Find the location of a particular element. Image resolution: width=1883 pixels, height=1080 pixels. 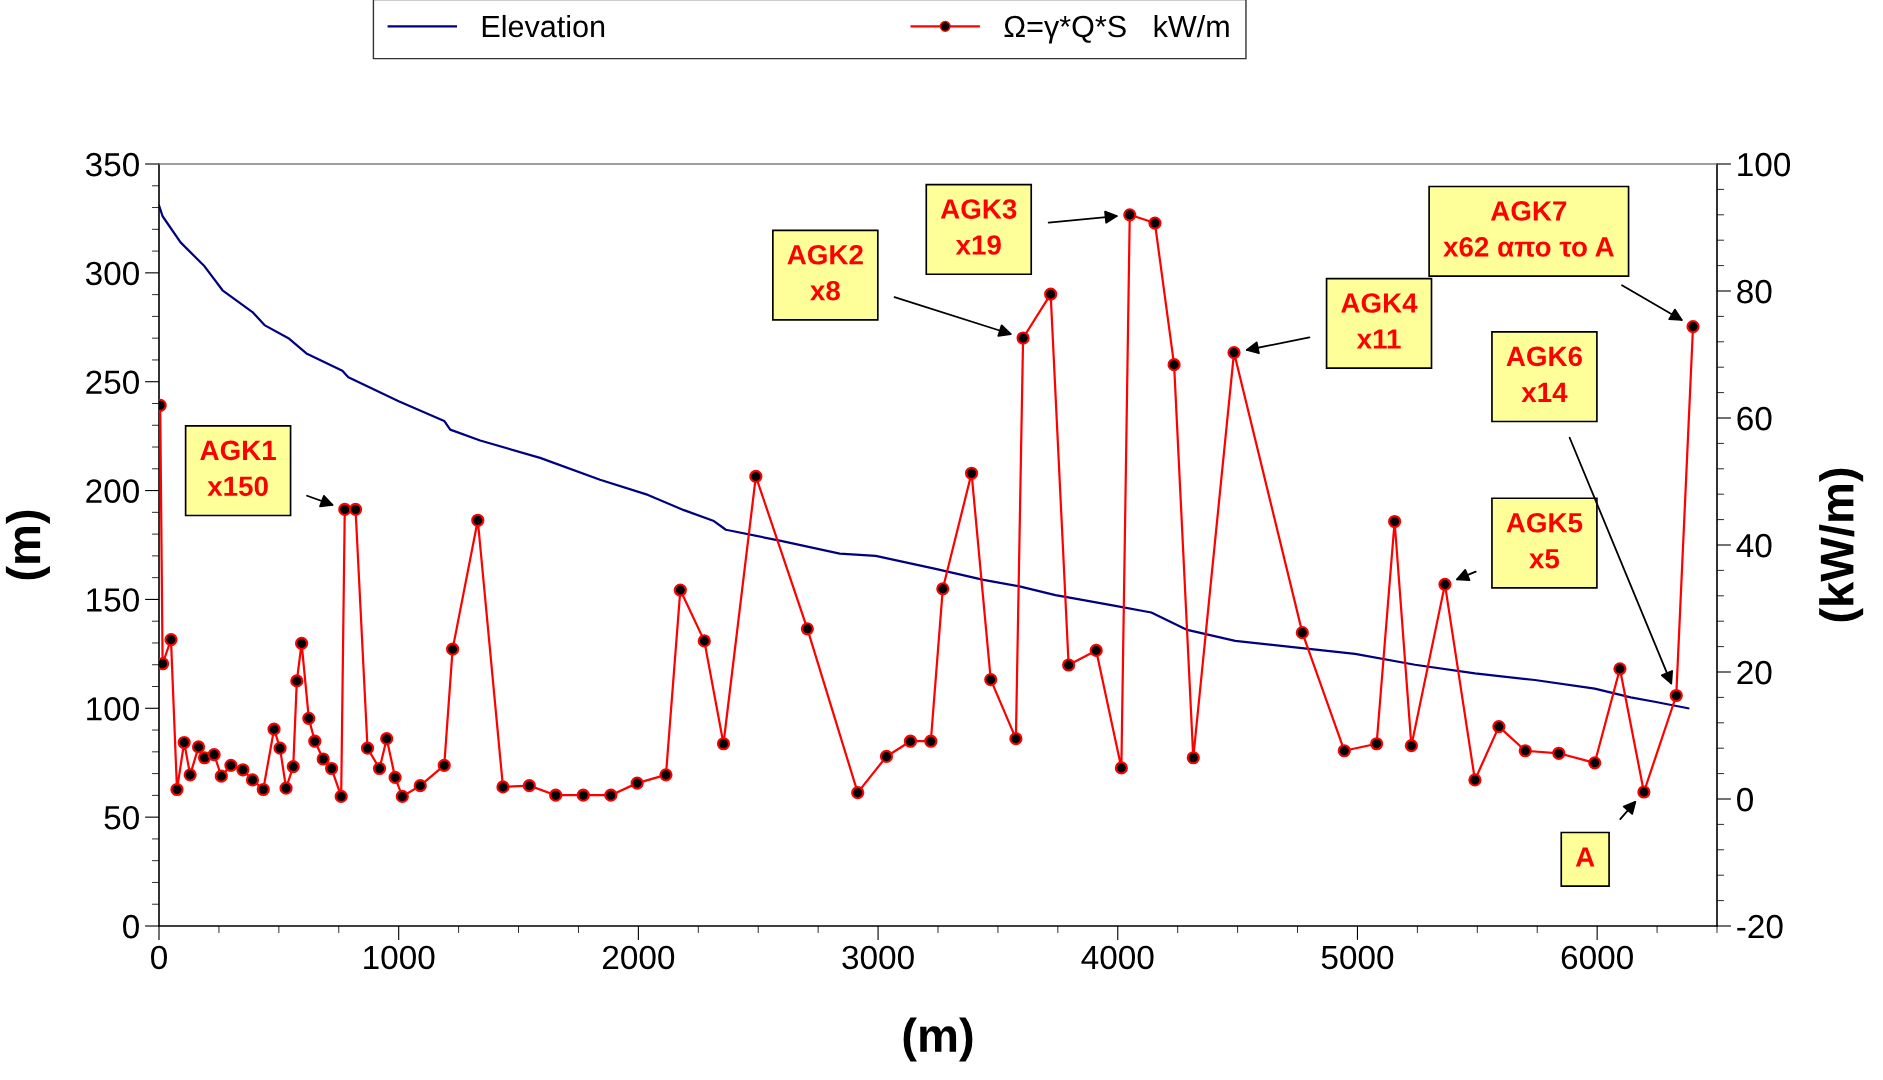

y2-tick-label: 20 is located at coordinates (1754, 672).